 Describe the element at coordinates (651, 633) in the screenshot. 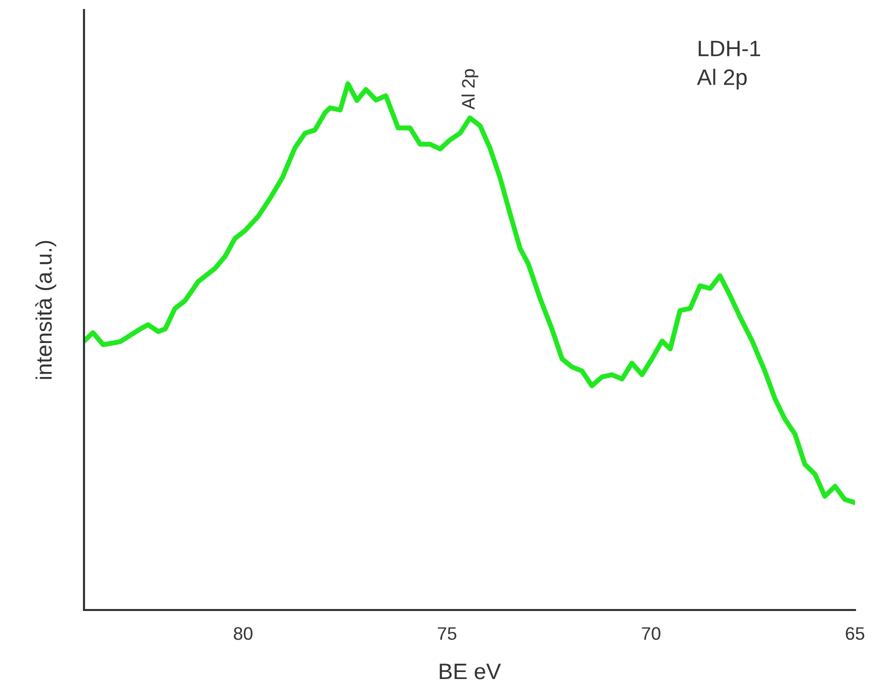

I see `x-tick-label: 70` at that location.